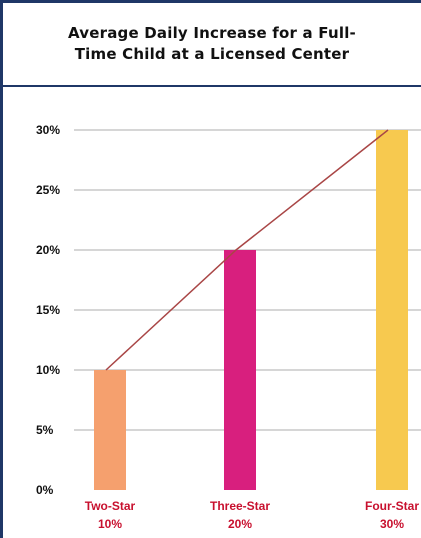  What do you see at coordinates (48, 370) in the screenshot?
I see `y-tick-label: 10%` at bounding box center [48, 370].